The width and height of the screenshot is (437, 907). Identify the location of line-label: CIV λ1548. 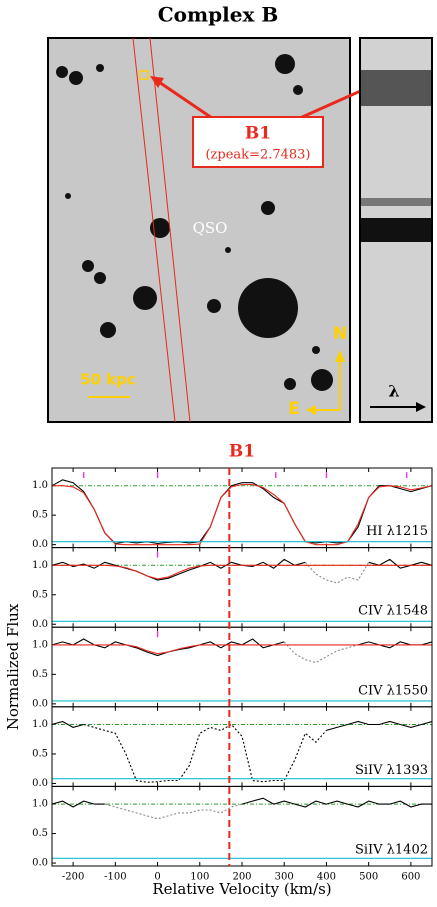
(393, 611).